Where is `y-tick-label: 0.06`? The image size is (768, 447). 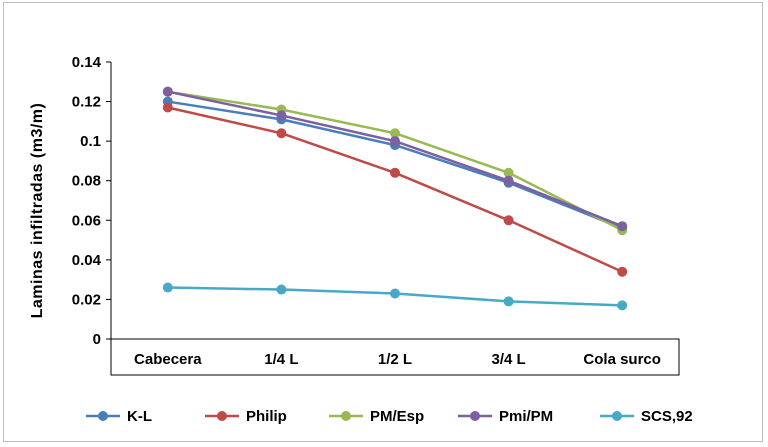 y-tick-label: 0.06 is located at coordinates (86, 220).